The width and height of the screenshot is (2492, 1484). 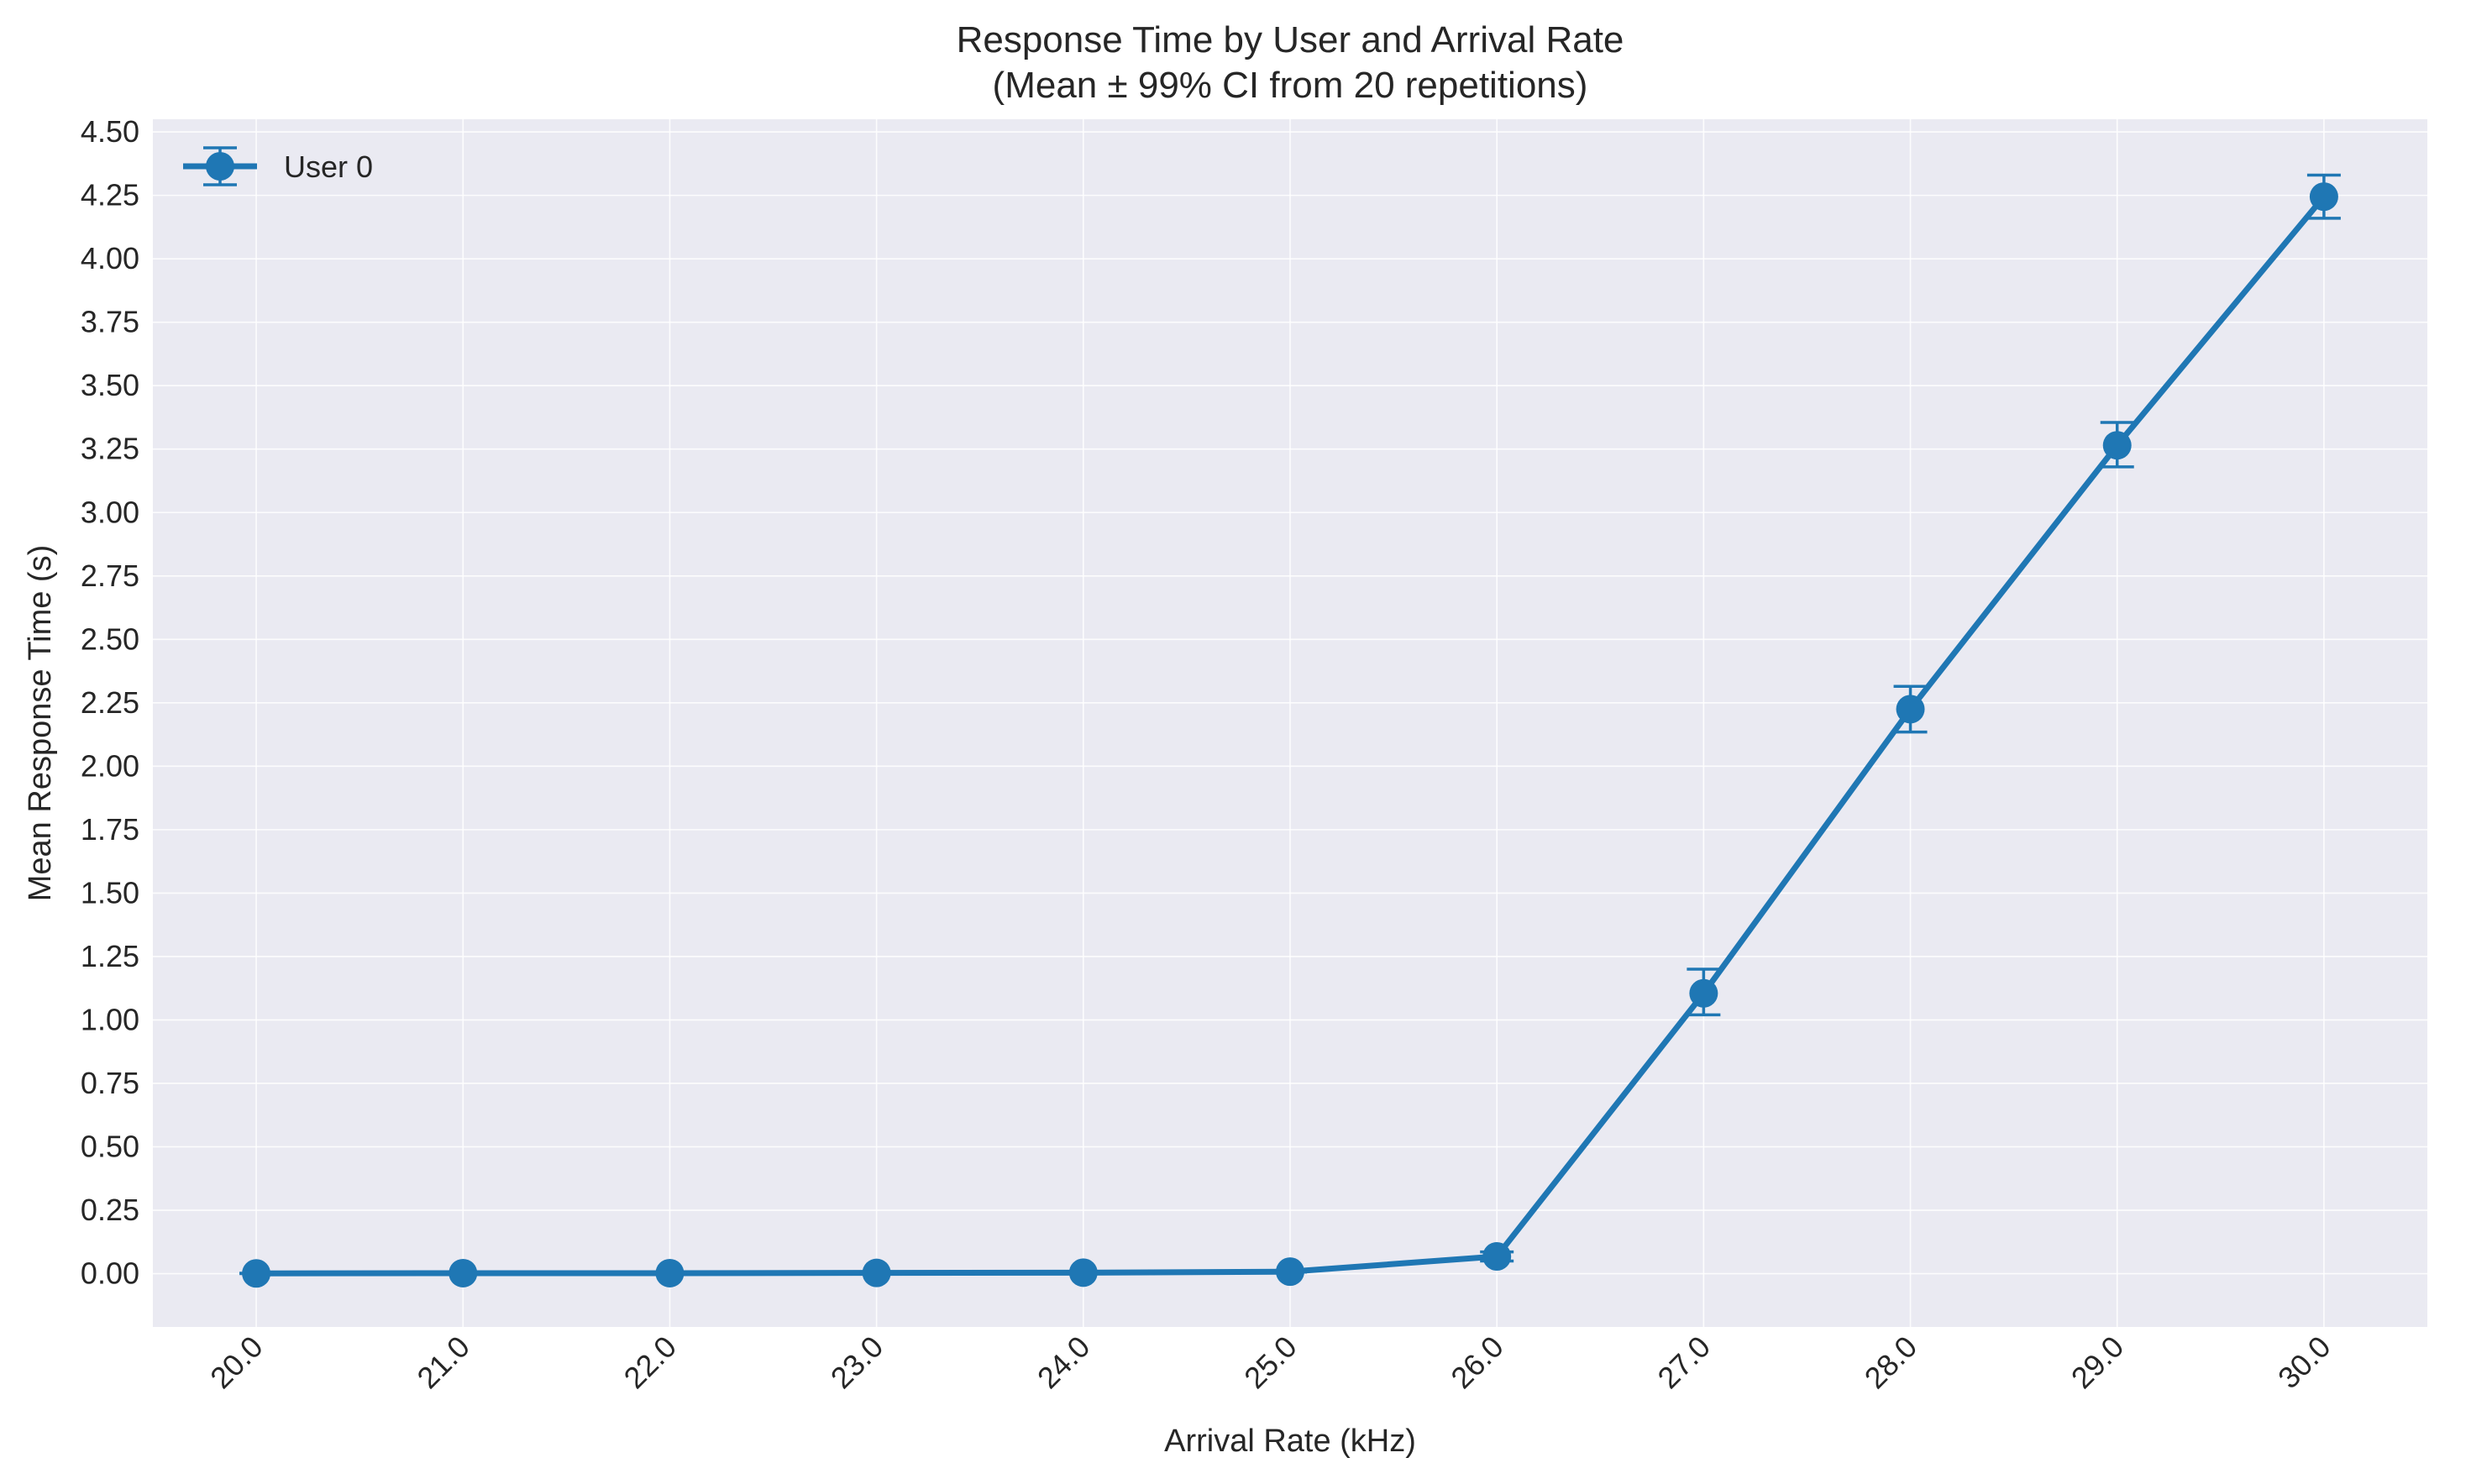 What do you see at coordinates (110, 893) in the screenshot?
I see `y-tick-label: 1.50` at bounding box center [110, 893].